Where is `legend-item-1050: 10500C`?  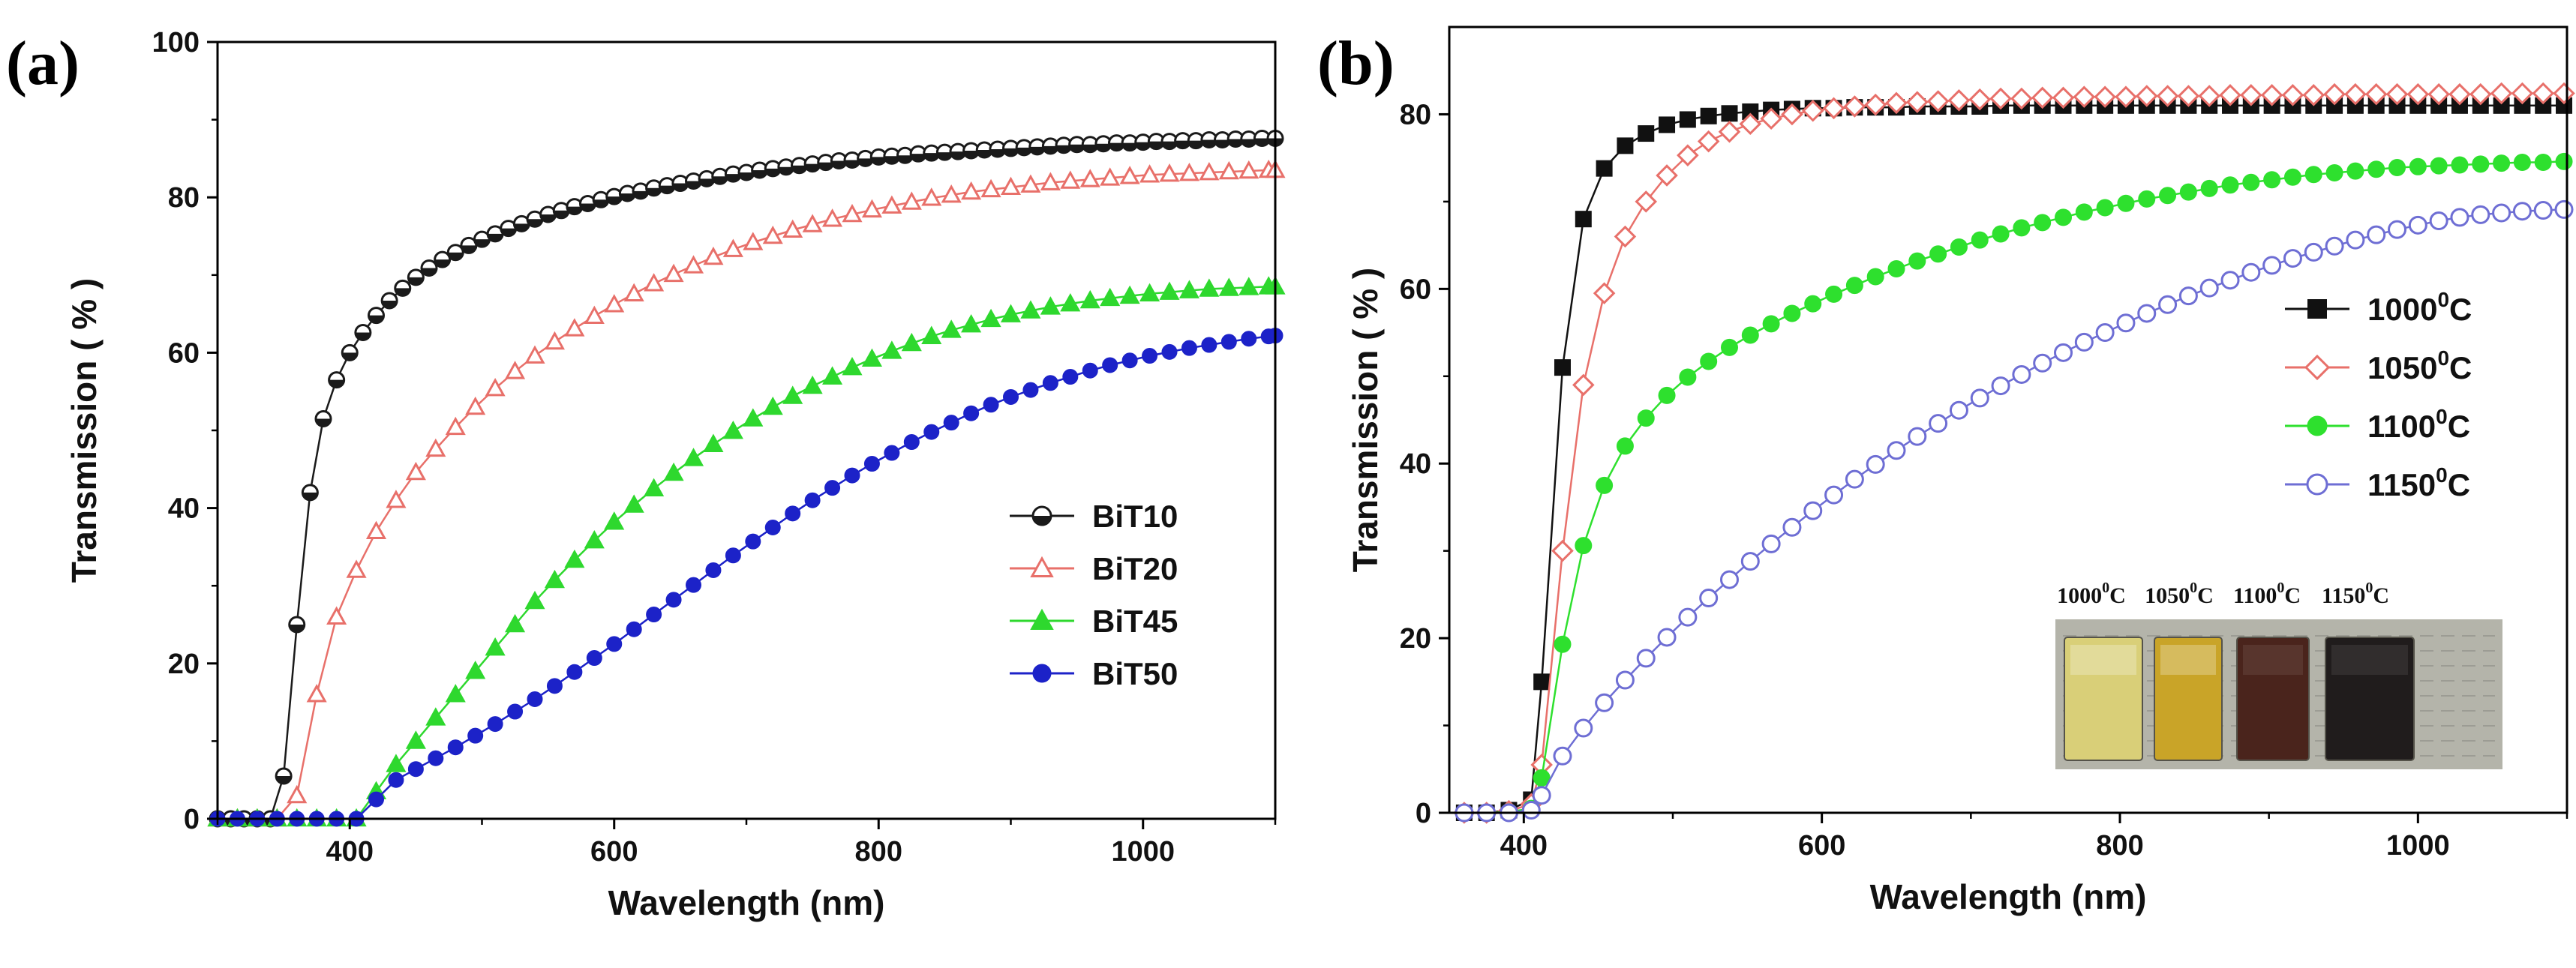
legend-item-1050: 10500C is located at coordinates (2378, 365).